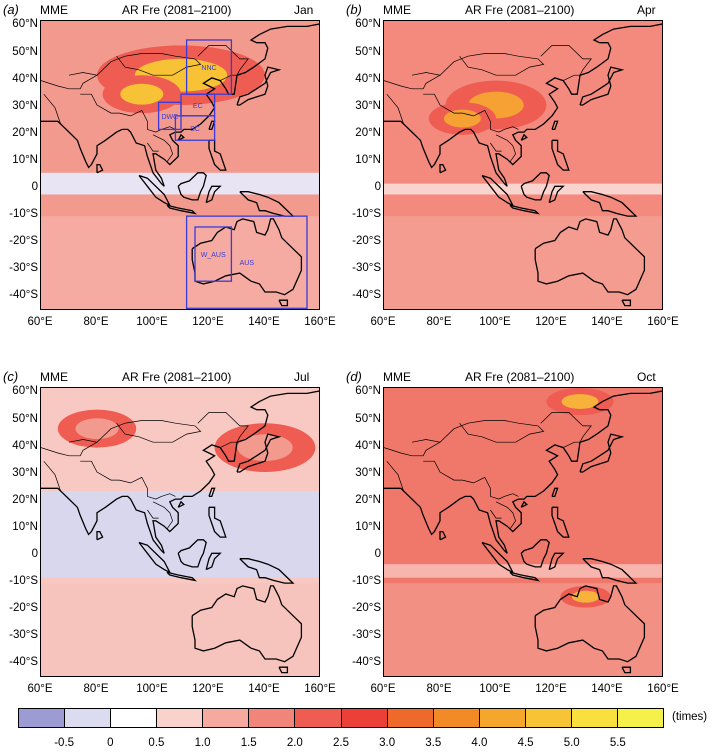  Describe the element at coordinates (213, 254) in the screenshot. I see `region-box-w-aus` at that location.